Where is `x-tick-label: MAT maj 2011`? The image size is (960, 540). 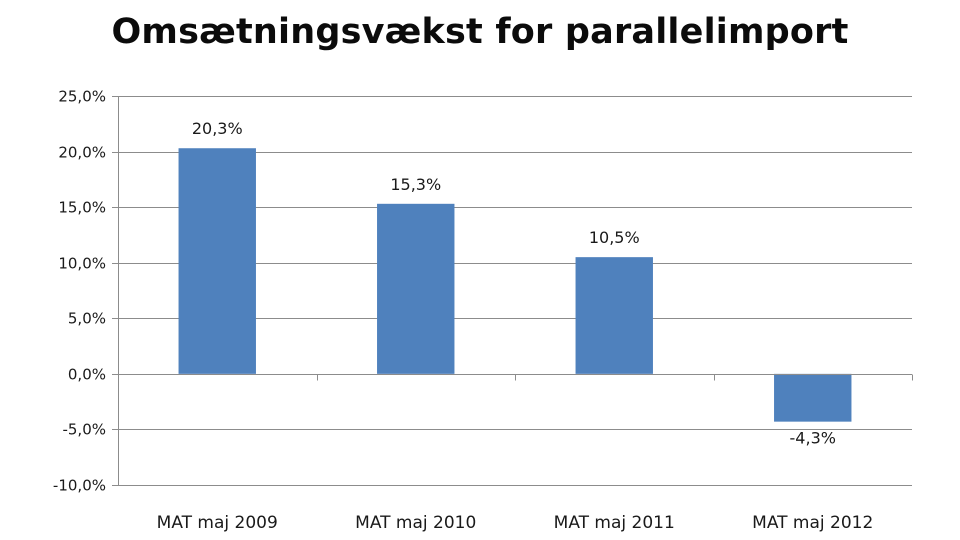 x-tick-label: MAT maj 2011 is located at coordinates (614, 523).